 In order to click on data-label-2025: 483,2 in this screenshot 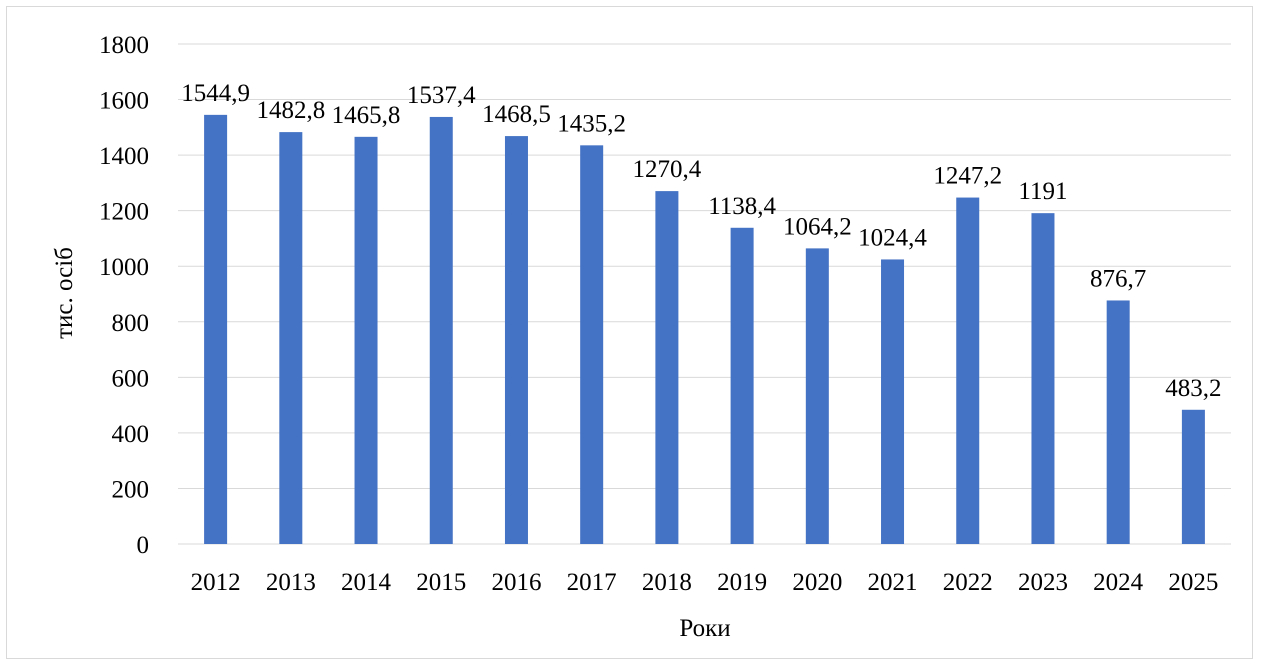, I will do `click(1193, 388)`.